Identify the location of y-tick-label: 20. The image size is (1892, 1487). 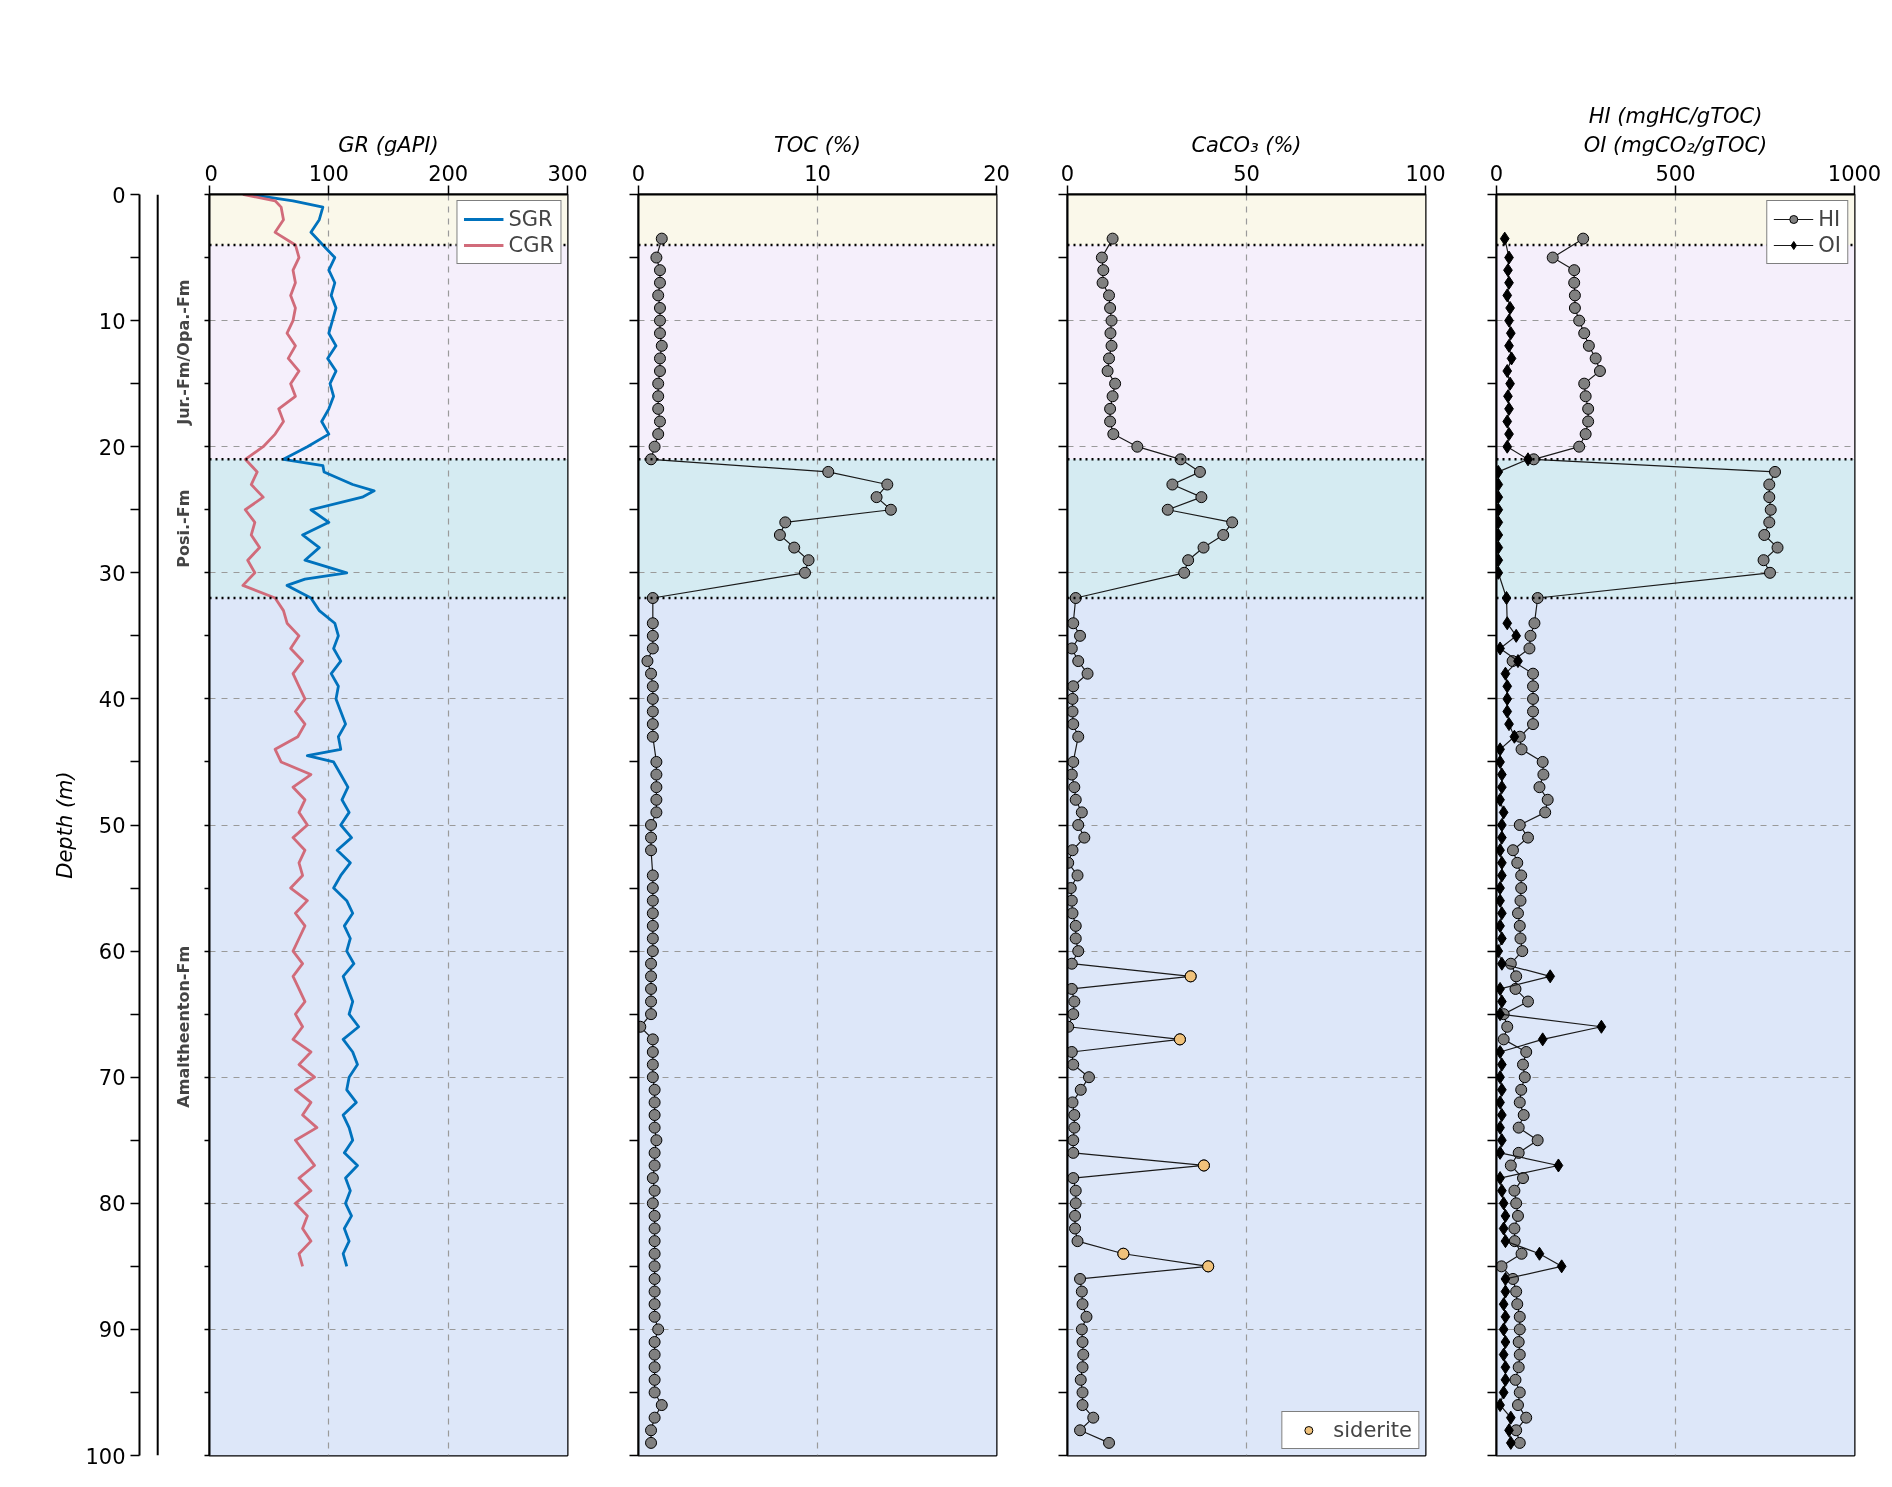
(112, 447).